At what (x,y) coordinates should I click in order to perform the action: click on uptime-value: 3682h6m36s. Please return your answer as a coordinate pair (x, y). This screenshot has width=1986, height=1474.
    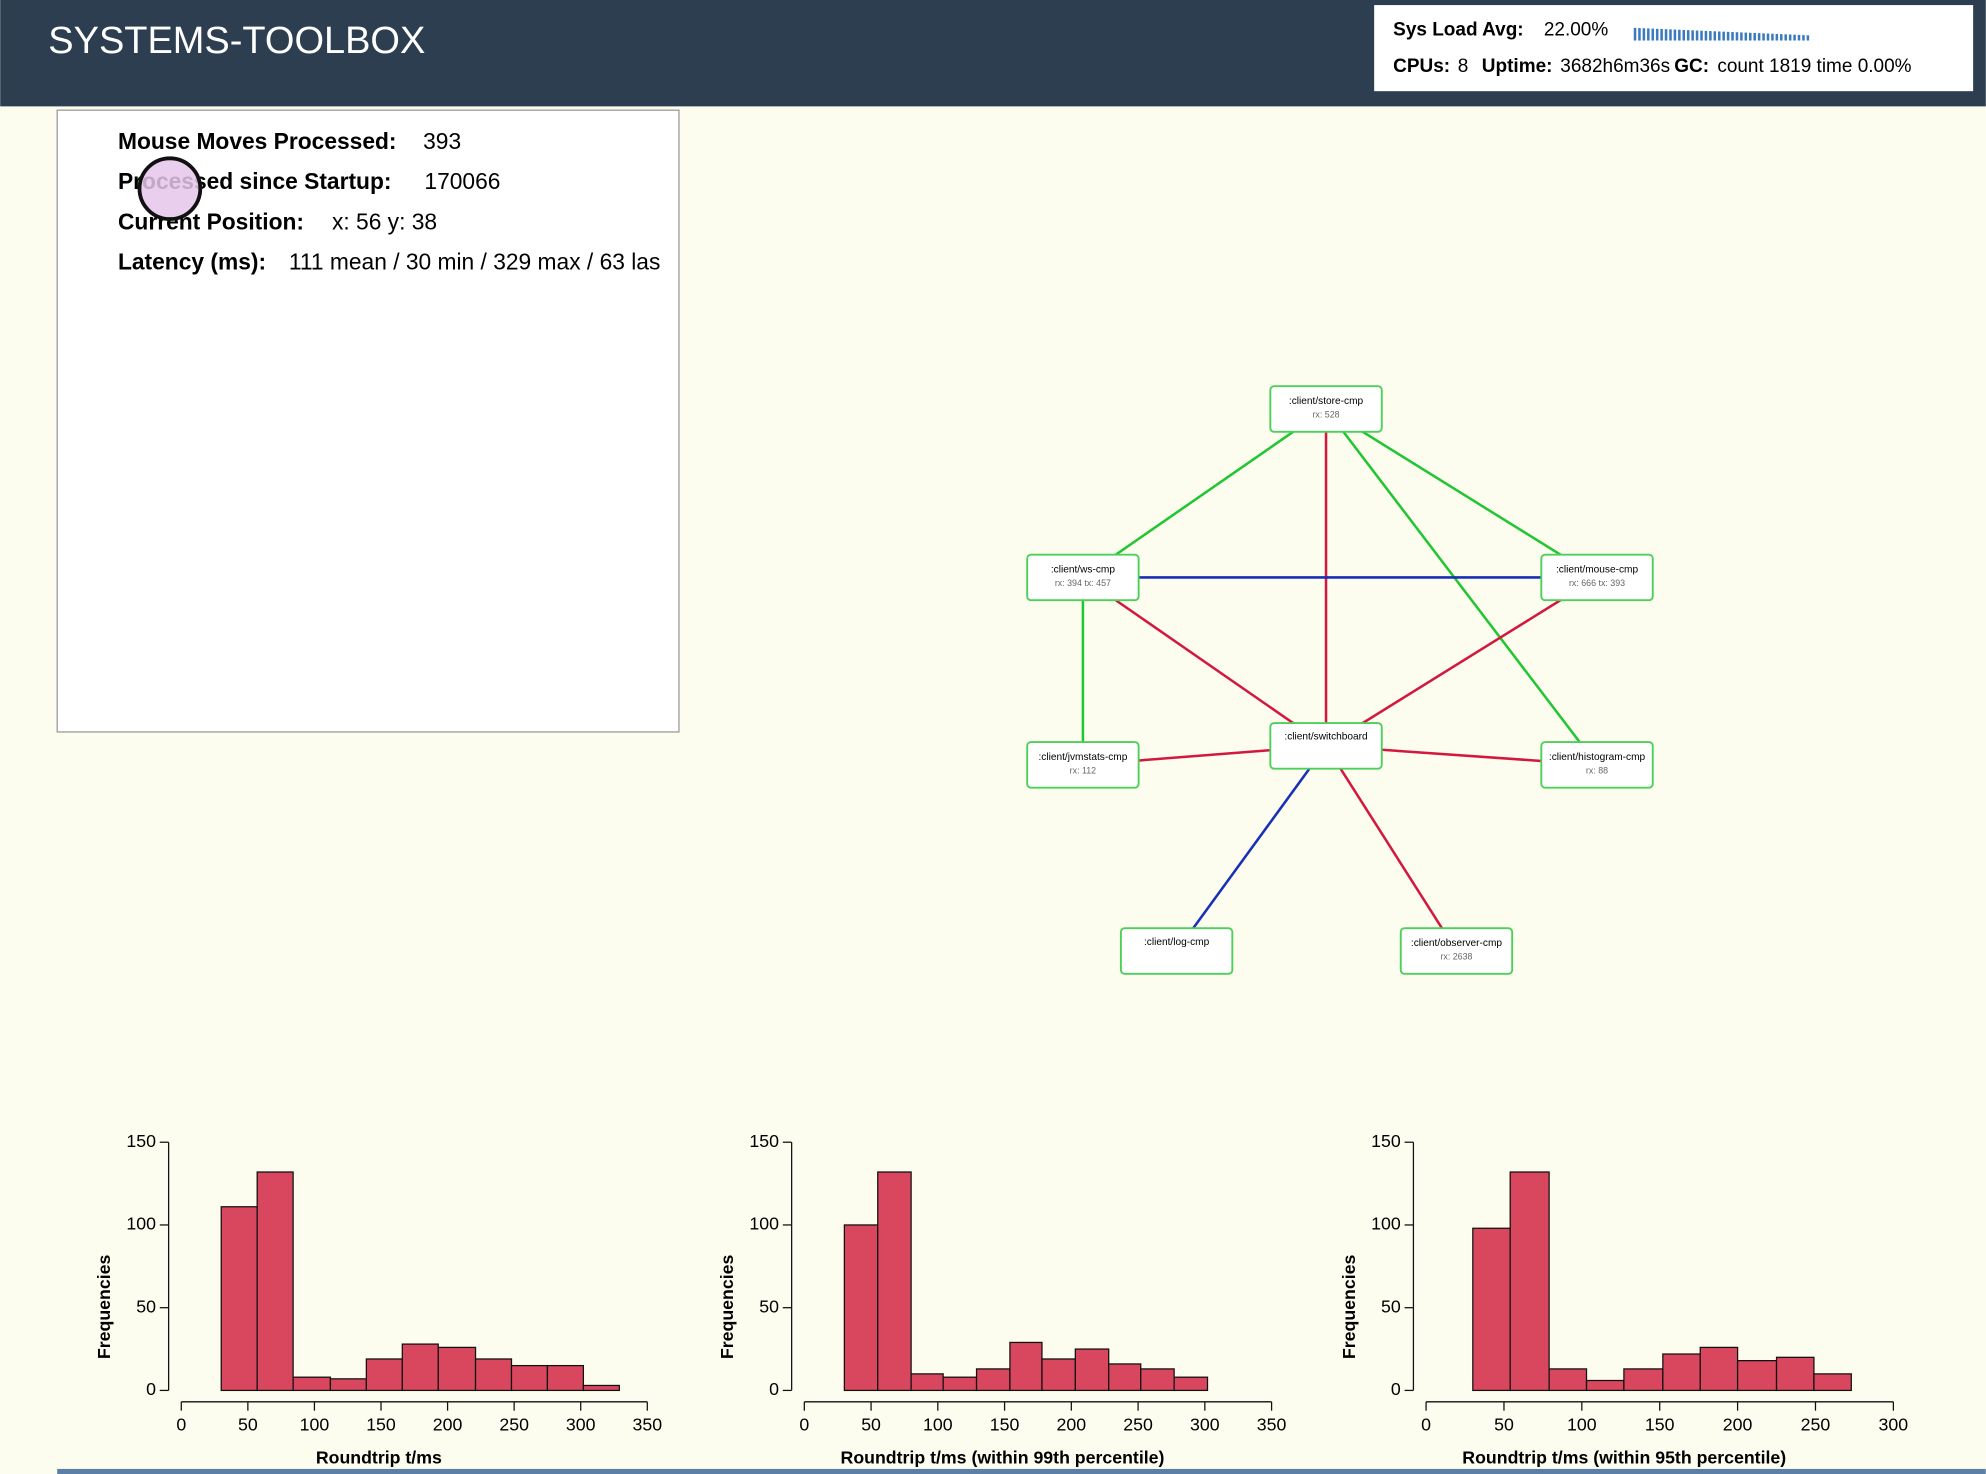
    Looking at the image, I should click on (1615, 66).